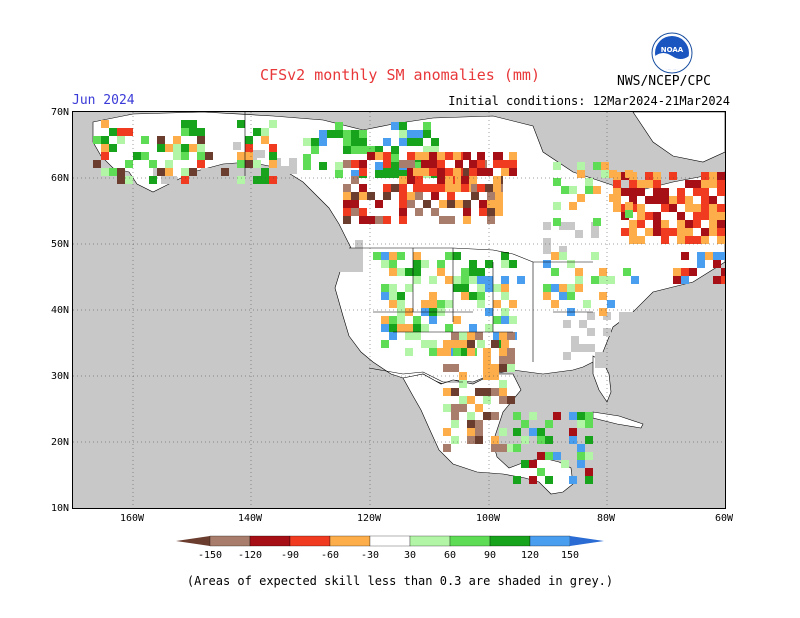 The image size is (800, 618). What do you see at coordinates (410, 555) in the screenshot?
I see `colorbar-label: 30` at bounding box center [410, 555].